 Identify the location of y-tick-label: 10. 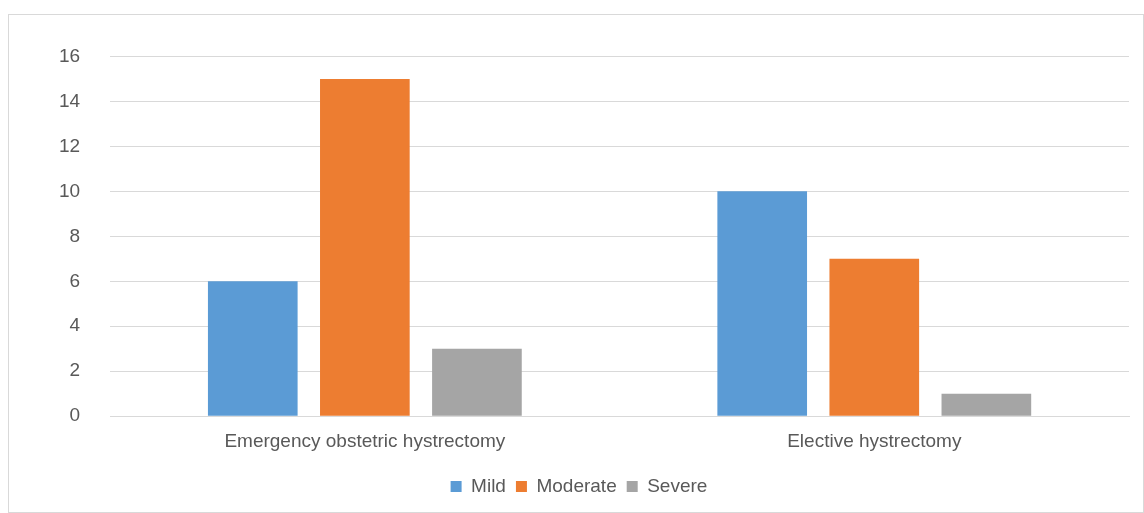
(69, 190).